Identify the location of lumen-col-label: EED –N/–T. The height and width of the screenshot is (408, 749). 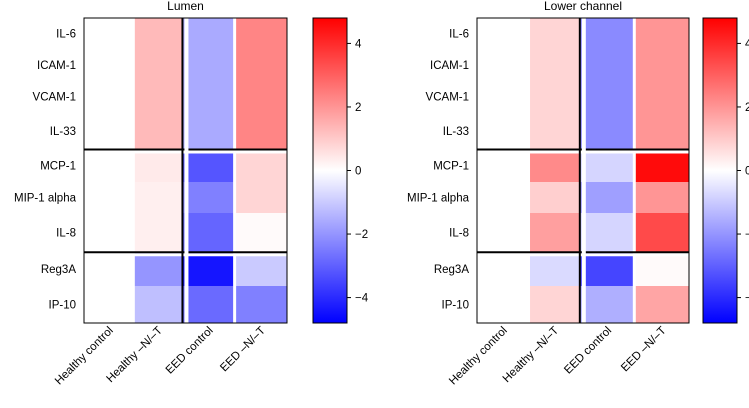
(243, 350).